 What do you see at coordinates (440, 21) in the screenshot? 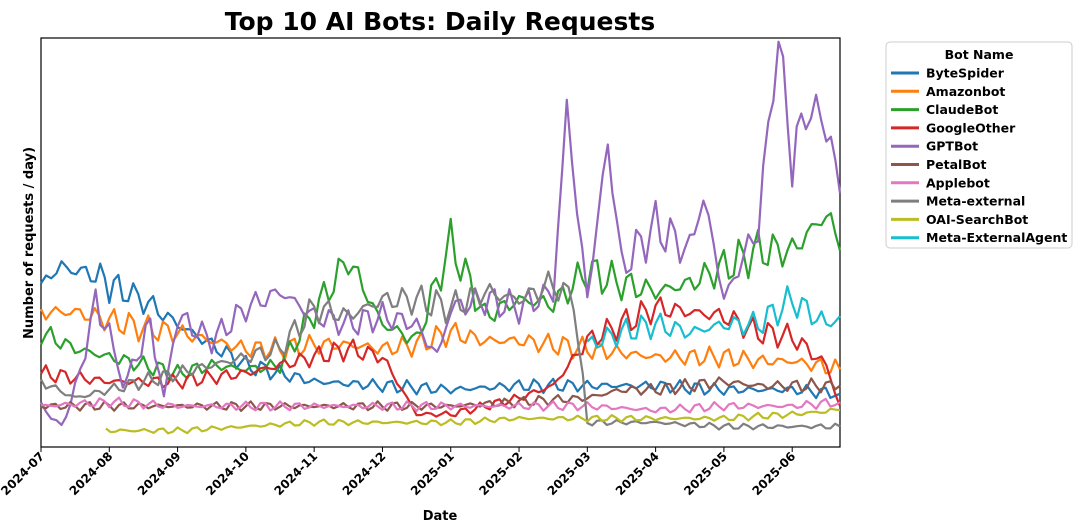
I see `chart-title: Top 10 AI Bots: Daily Requests` at bounding box center [440, 21].